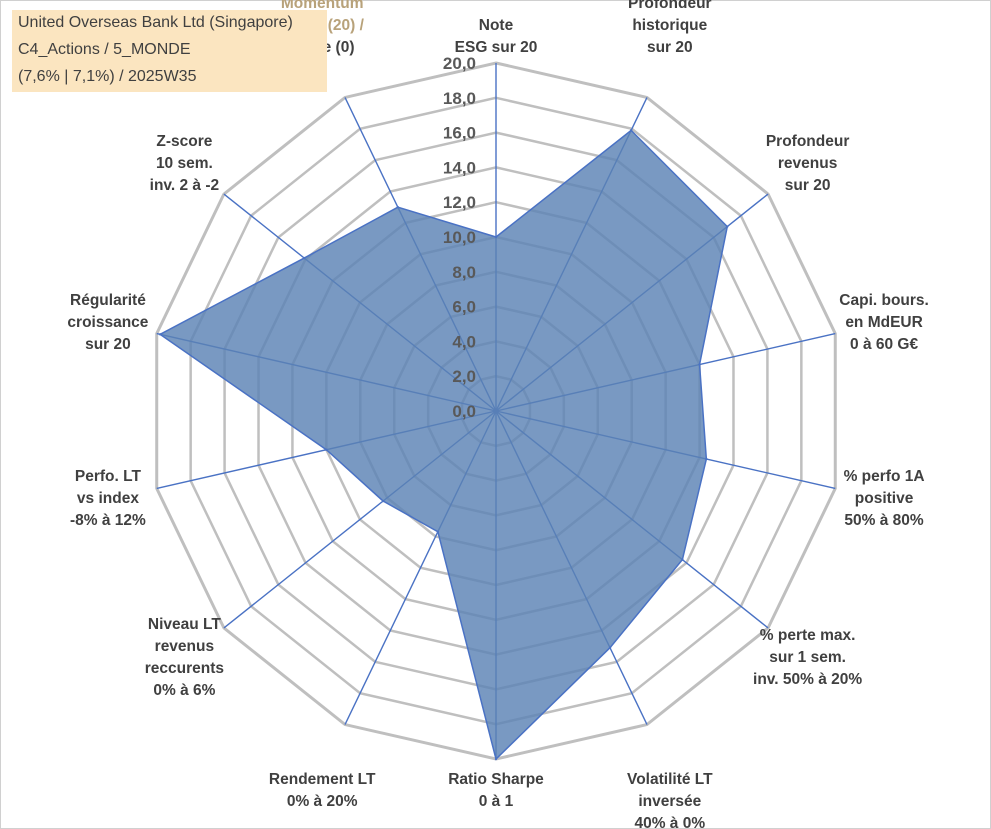 The image size is (991, 829). What do you see at coordinates (459, 202) in the screenshot?
I see `tick-label: 12,0` at bounding box center [459, 202].